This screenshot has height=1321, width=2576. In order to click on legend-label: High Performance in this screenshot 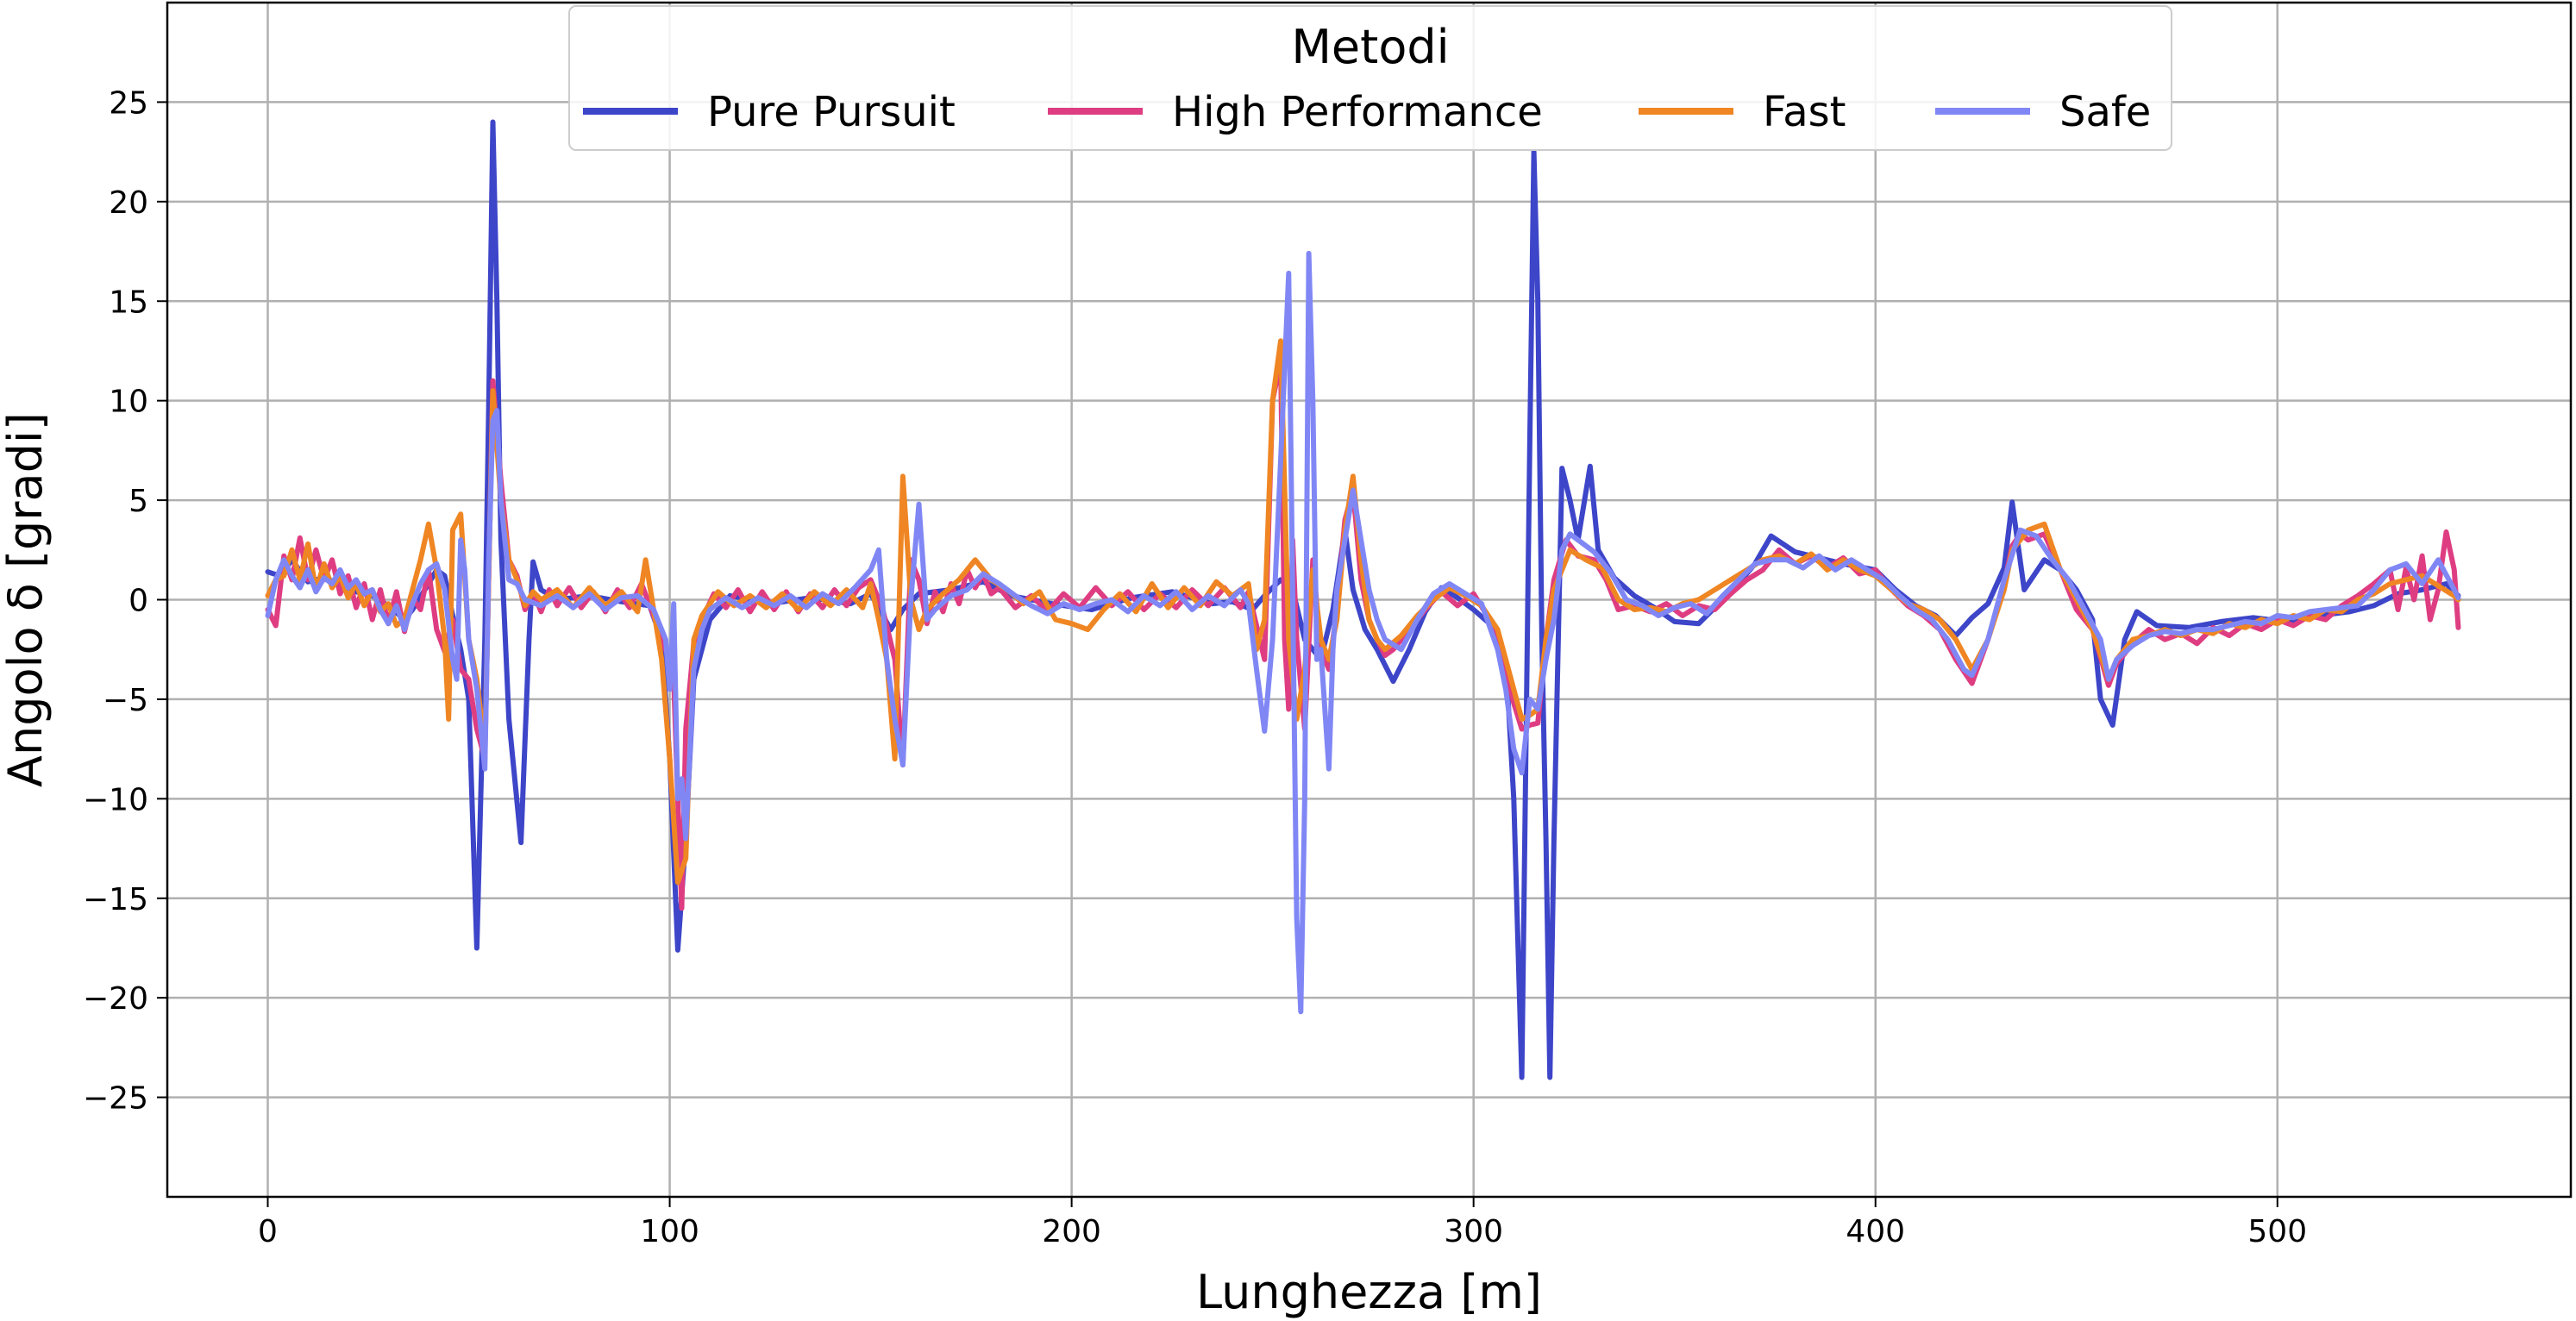, I will do `click(1357, 112)`.